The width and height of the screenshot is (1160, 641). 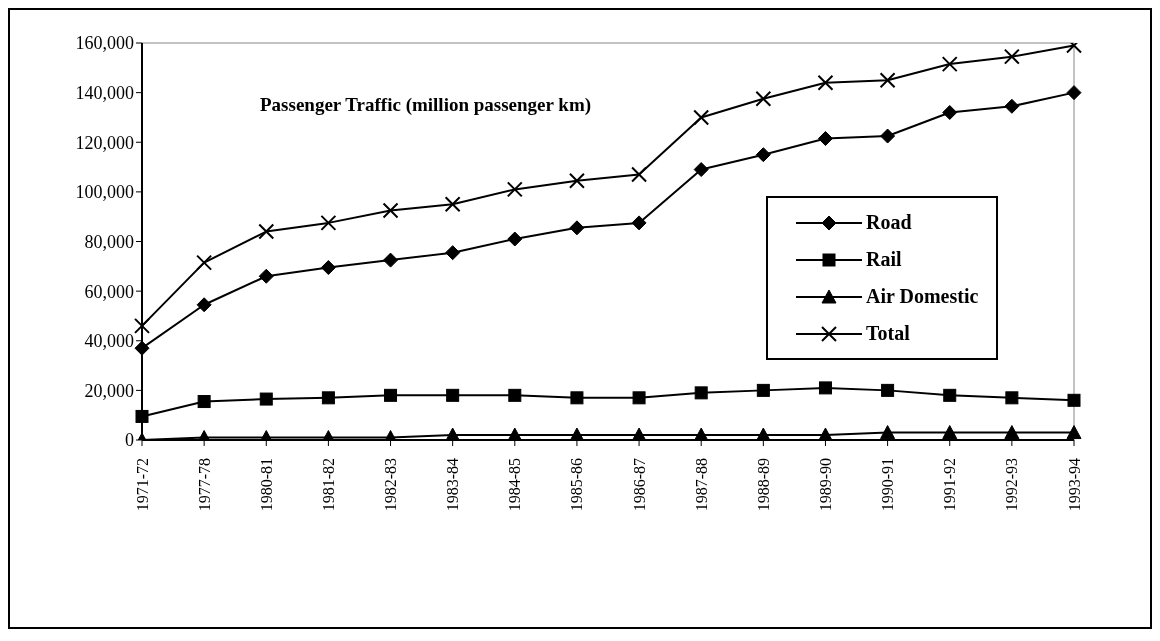 What do you see at coordinates (825, 485) in the screenshot?
I see `x-tick-label: 1989-90` at bounding box center [825, 485].